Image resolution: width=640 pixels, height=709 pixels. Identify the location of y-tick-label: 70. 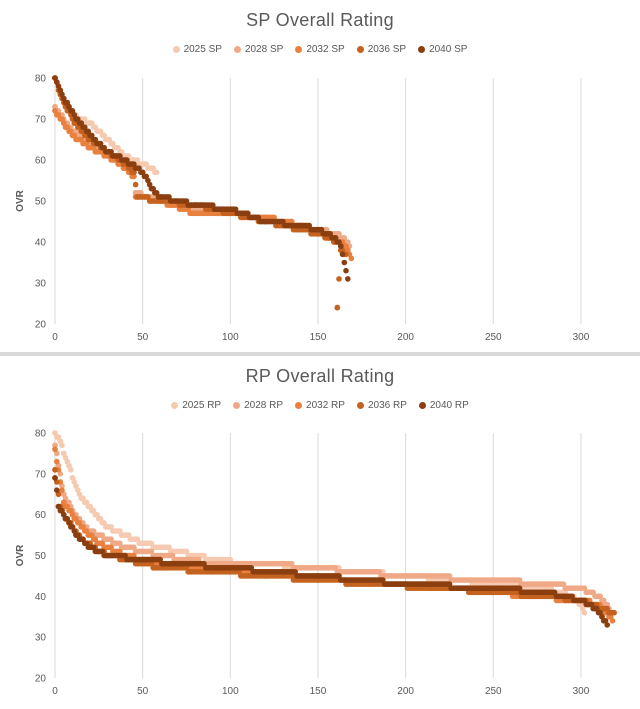
(41, 474).